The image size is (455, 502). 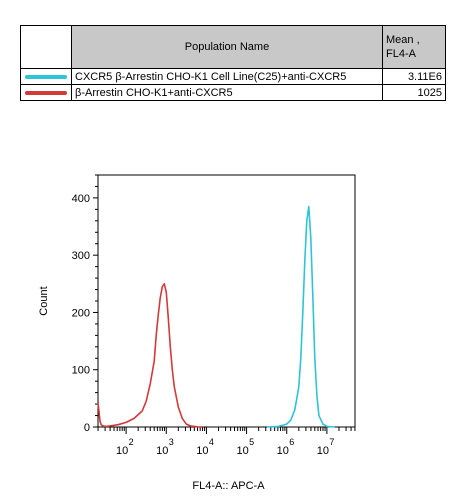 I want to click on x-tick-exponent: 6, so click(x=291, y=442).